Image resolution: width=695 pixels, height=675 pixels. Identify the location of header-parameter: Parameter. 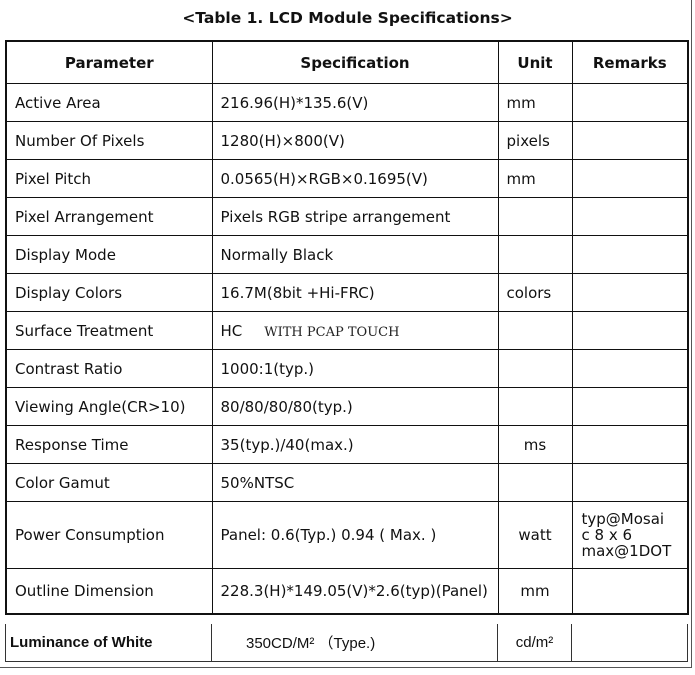
(109, 62).